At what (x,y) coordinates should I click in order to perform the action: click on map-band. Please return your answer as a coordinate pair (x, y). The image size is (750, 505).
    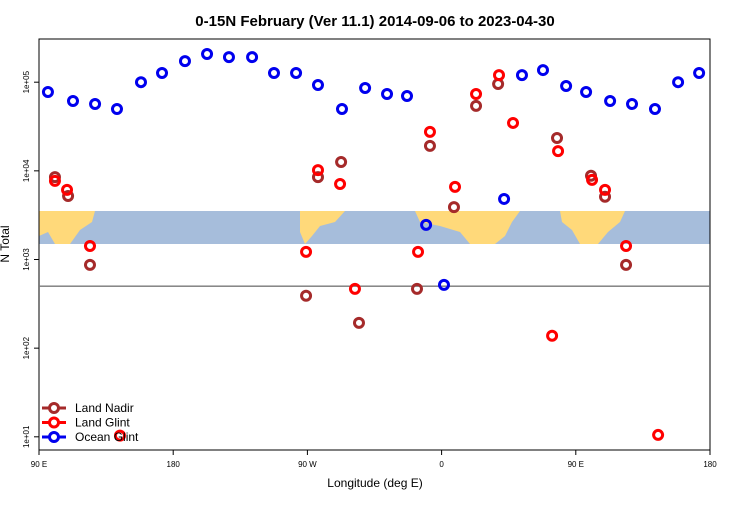
    Looking at the image, I should click on (374, 227).